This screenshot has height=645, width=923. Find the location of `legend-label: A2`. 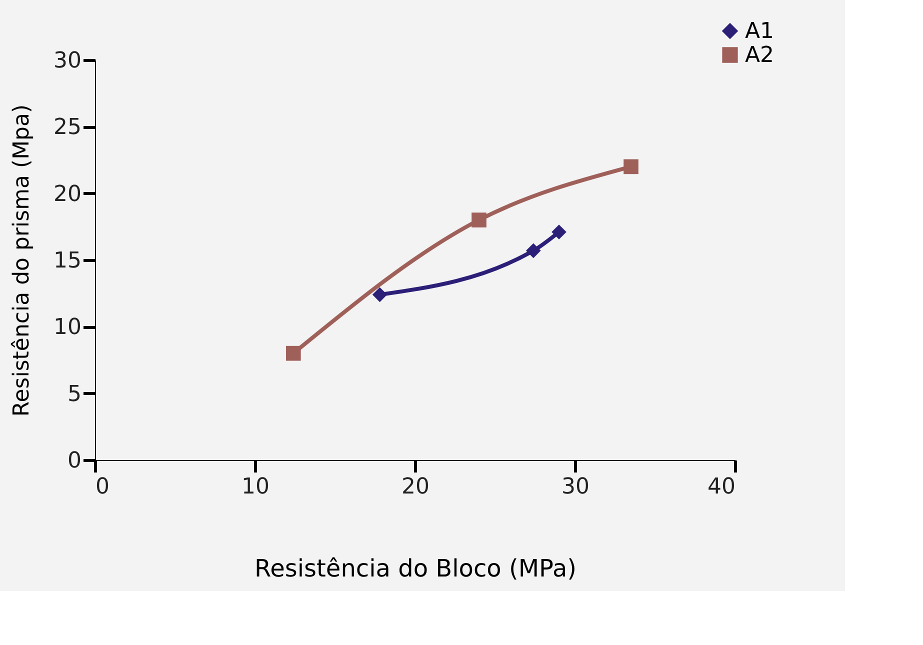

legend-label: A2 is located at coordinates (759, 55).